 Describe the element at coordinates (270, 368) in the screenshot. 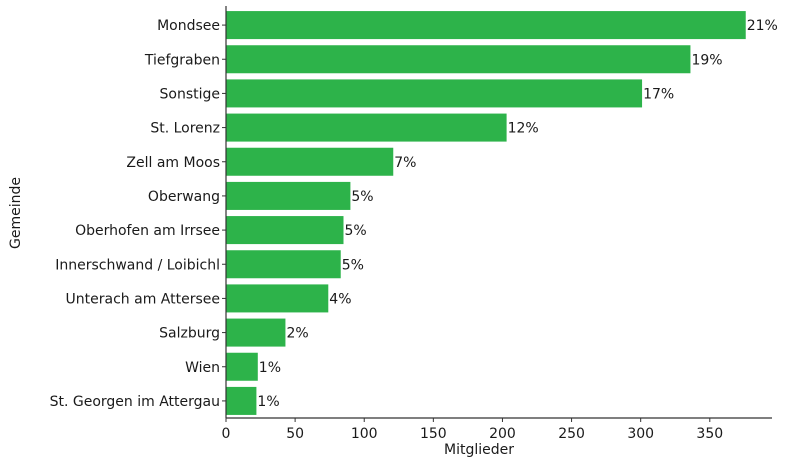

I see `data-label-10: 1%` at that location.